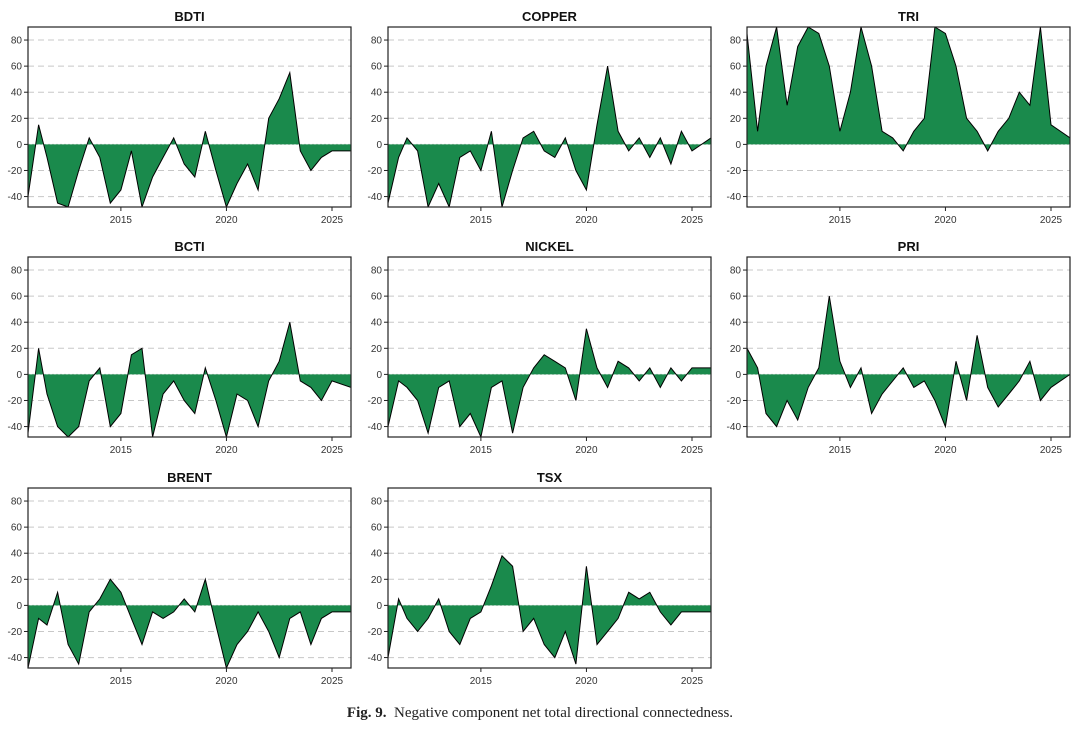 This screenshot has width=1080, height=737. I want to click on panel-title: TRI, so click(908, 16).